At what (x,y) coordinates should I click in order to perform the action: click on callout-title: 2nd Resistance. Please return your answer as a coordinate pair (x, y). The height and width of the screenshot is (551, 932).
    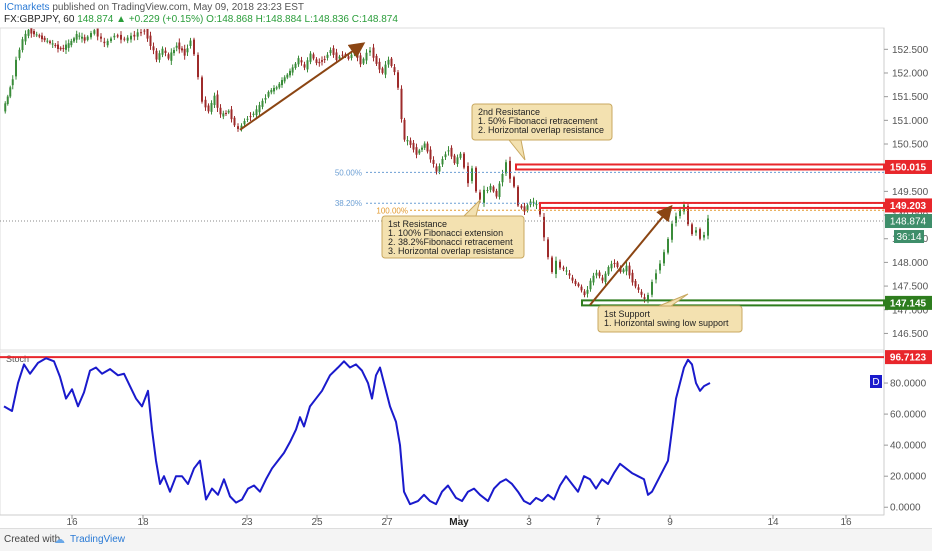
    Looking at the image, I should click on (509, 112).